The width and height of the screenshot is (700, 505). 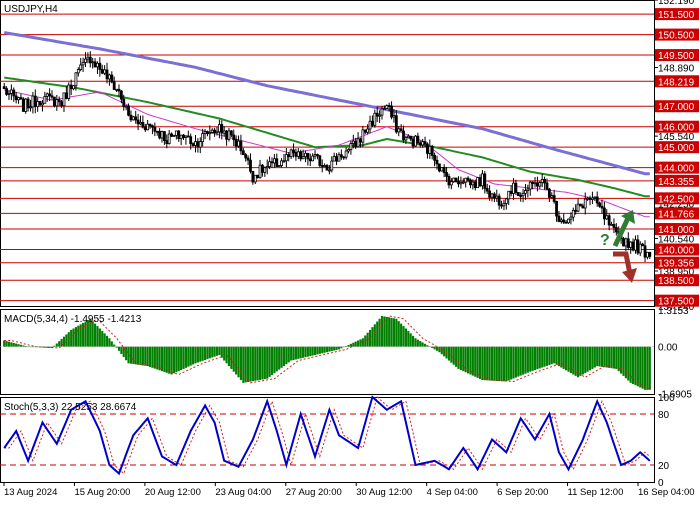 What do you see at coordinates (314, 492) in the screenshot?
I see `time-tick-label: 27 Aug 20:00` at bounding box center [314, 492].